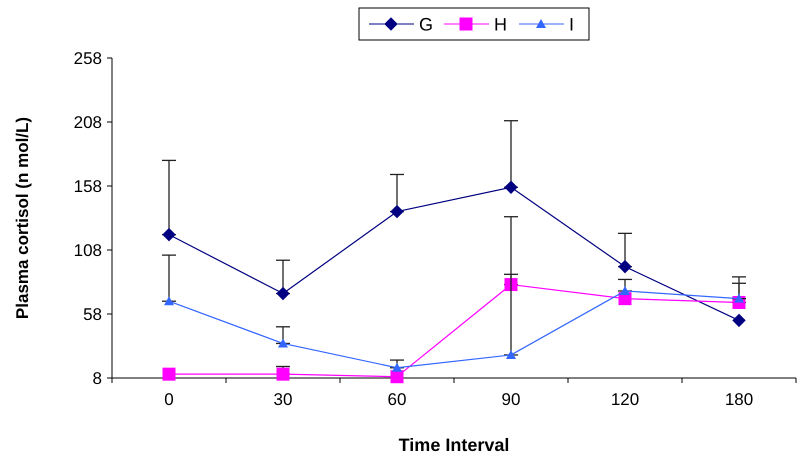 This screenshot has width=809, height=459. I want to click on legend-label: H, so click(500, 24).